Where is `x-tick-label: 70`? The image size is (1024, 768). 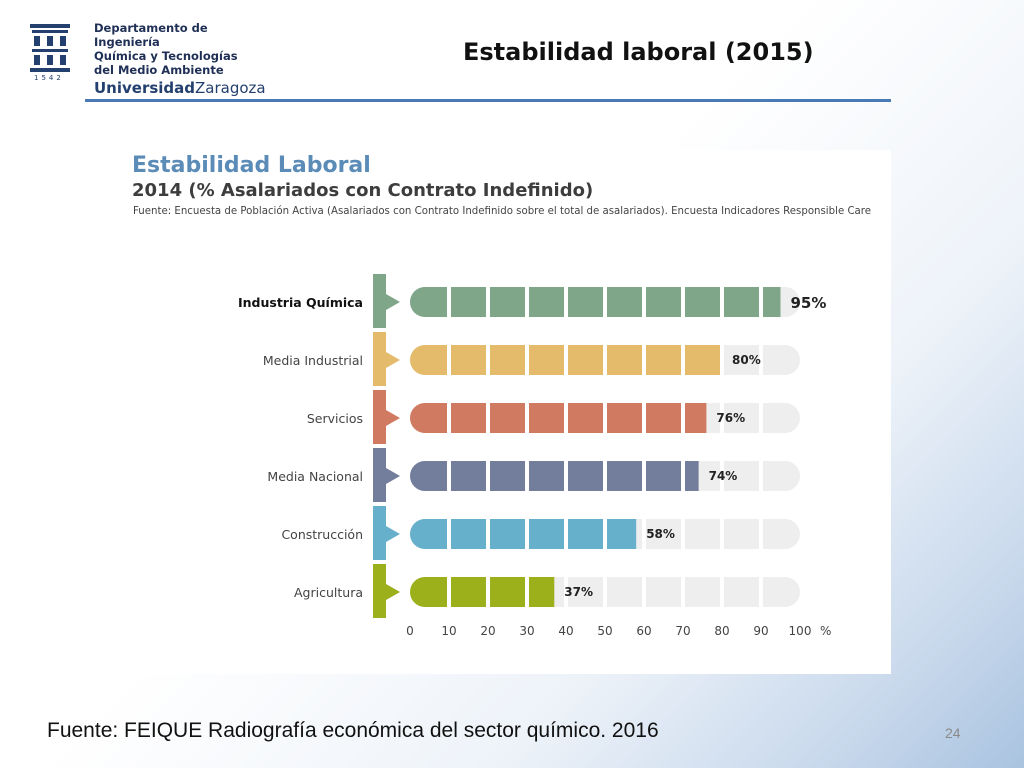
x-tick-label: 70 is located at coordinates (682, 631).